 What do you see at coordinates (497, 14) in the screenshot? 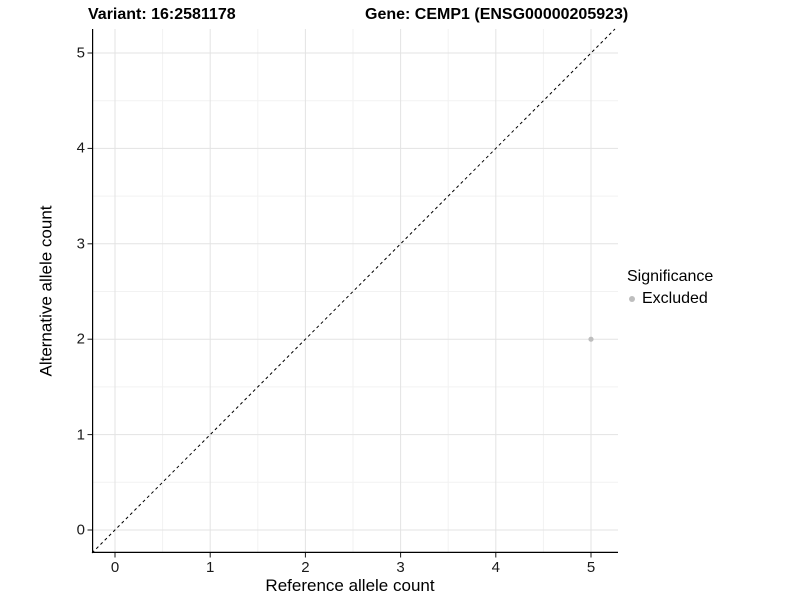
I see `plot-title-gene: Gene: CEMP1 (ENSG00000205923)` at bounding box center [497, 14].